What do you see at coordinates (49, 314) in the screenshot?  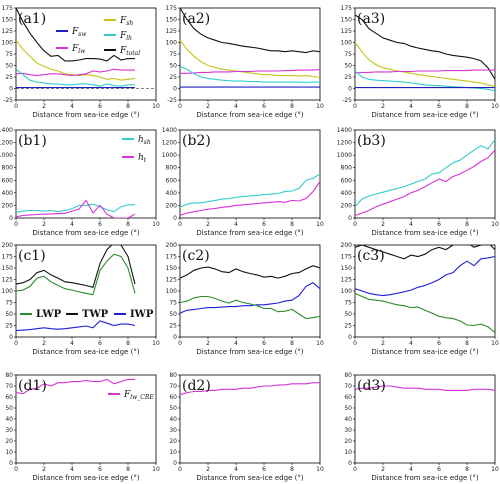 I see `legend-label-LWP: LWP` at bounding box center [49, 314].